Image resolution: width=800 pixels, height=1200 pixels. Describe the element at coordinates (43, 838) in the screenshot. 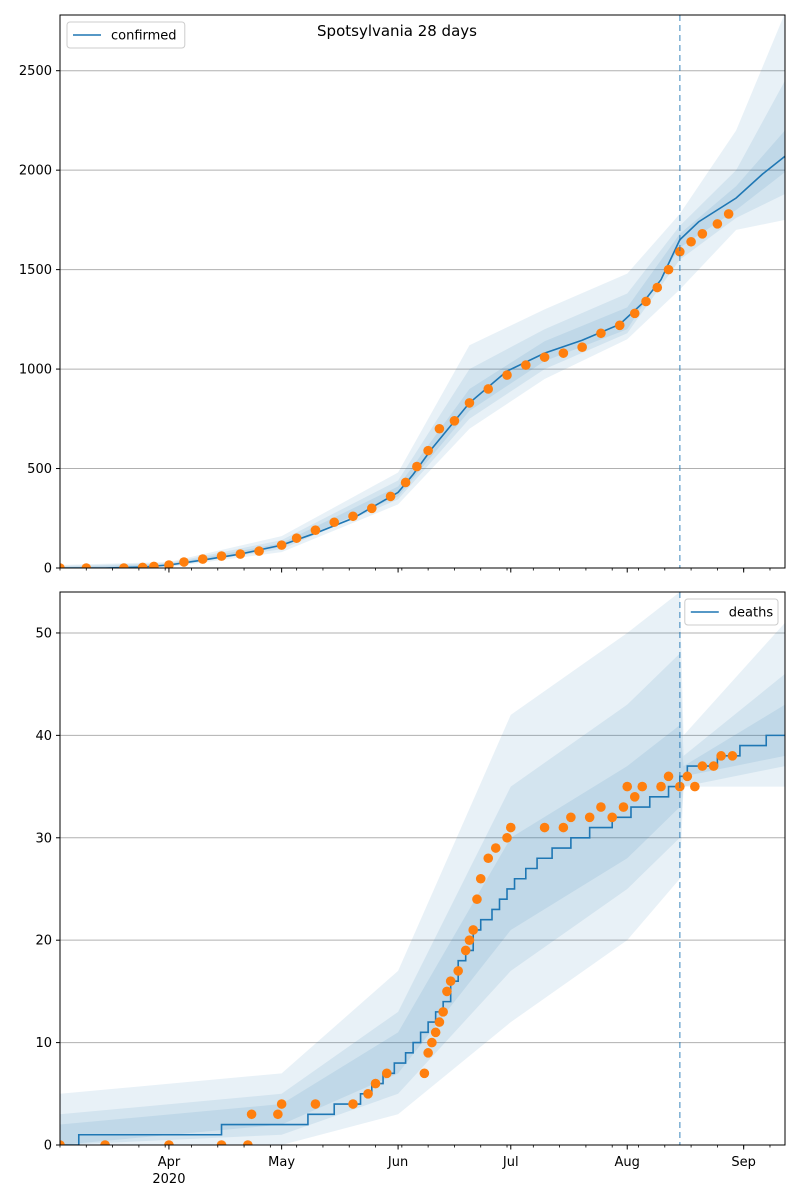

I see `y-tick-label: 30` at that location.